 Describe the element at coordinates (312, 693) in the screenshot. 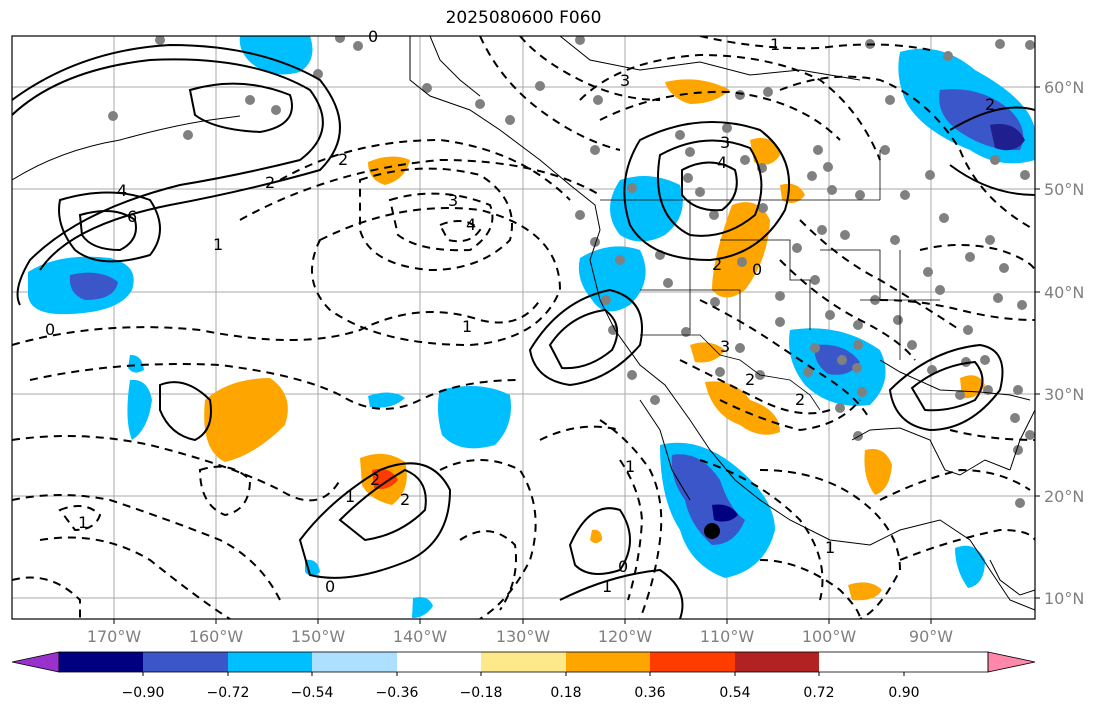

I see `colorbar-tick-label: −0.54` at that location.